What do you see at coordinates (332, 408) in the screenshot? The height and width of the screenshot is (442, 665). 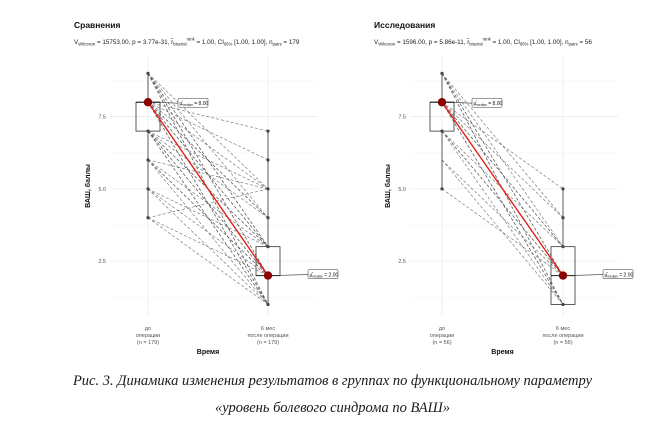 I see `figure-caption-line-2: «уровень болевого синдрома по ВАШ»` at bounding box center [332, 408].